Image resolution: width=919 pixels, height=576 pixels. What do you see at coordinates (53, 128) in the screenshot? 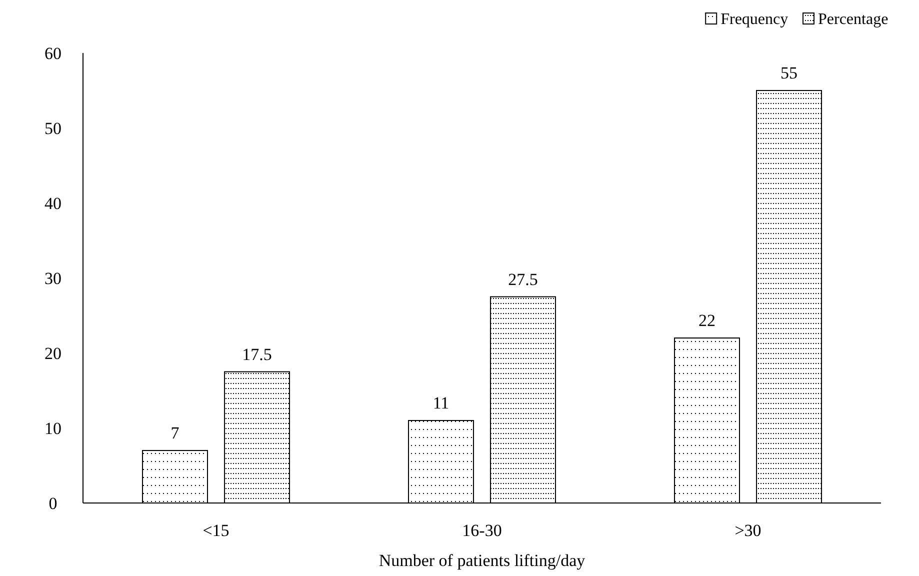
I see `y-tick-label: 50` at bounding box center [53, 128].